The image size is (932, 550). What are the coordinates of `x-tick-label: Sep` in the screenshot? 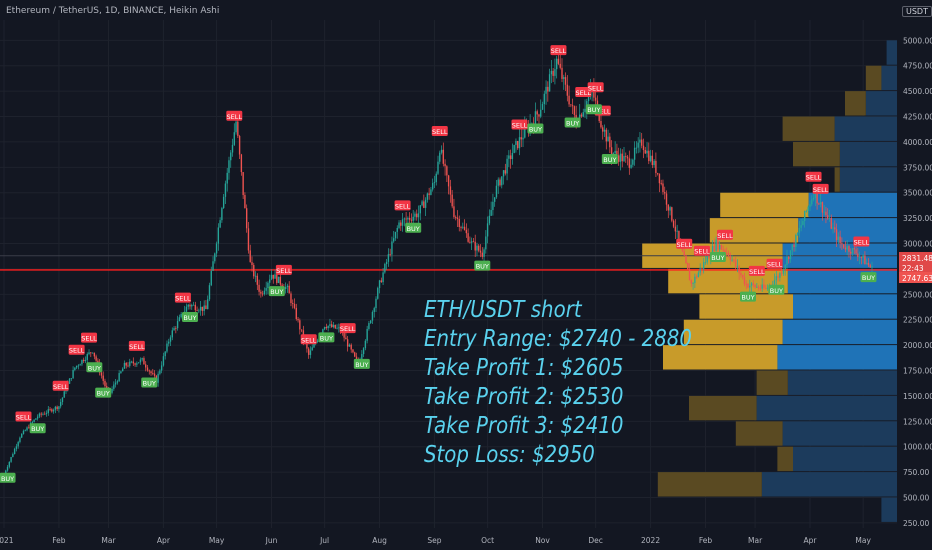 It's located at (434, 540).